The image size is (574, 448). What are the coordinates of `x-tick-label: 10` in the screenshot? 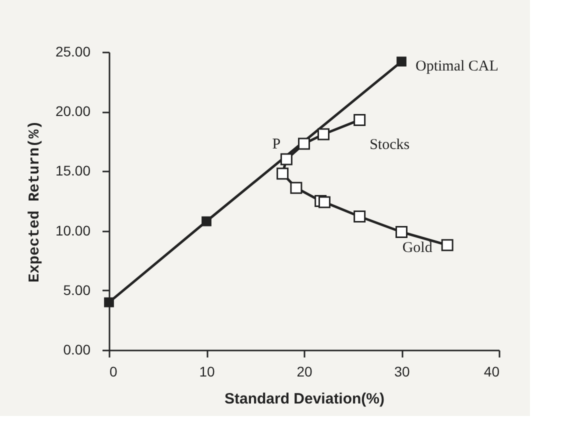 It's located at (207, 372).